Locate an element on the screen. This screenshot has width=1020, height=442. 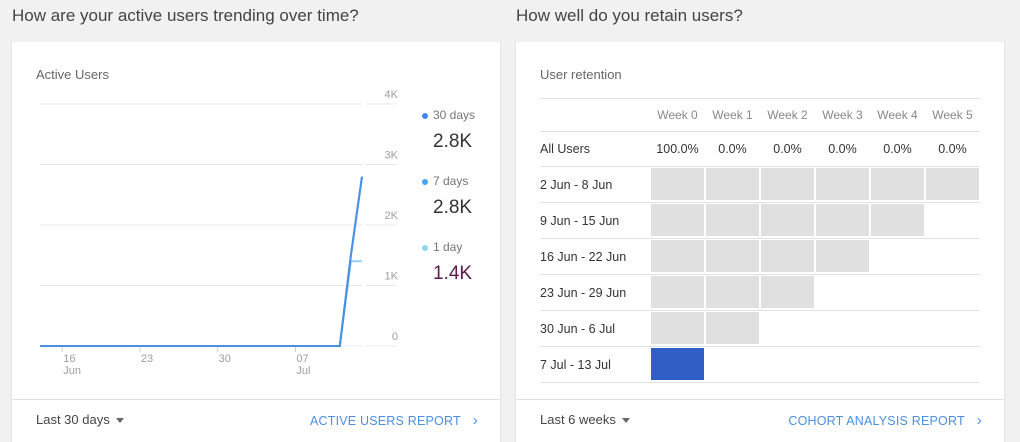
header-row: Week 0 Week 1 Week 2 Week 3 Week 4 Week 5 is located at coordinates (760, 115).